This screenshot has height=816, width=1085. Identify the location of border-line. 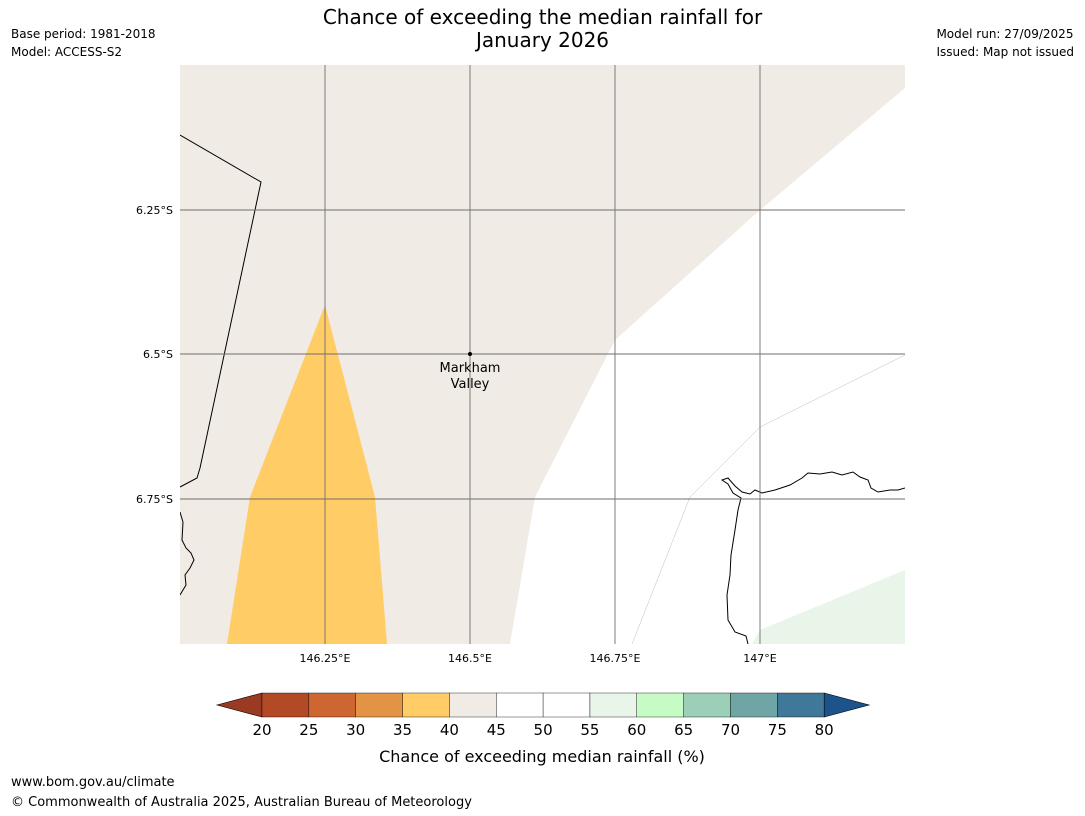
(221, 311).